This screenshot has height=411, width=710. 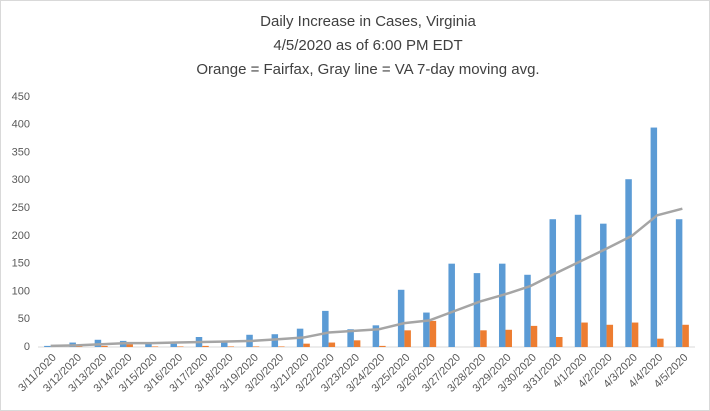 What do you see at coordinates (21, 291) in the screenshot?
I see `y-tick-label: 100` at bounding box center [21, 291].